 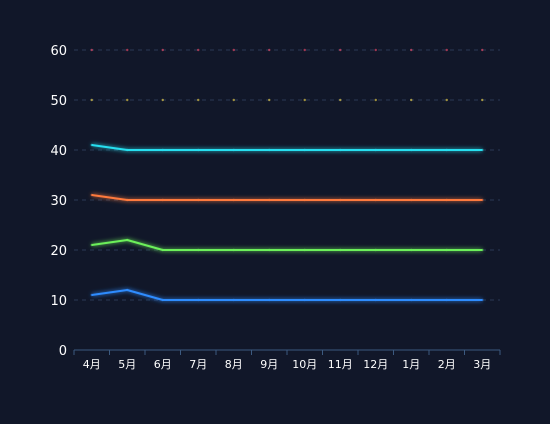 I want to click on x-tick-label: 11月, so click(x=340, y=364).